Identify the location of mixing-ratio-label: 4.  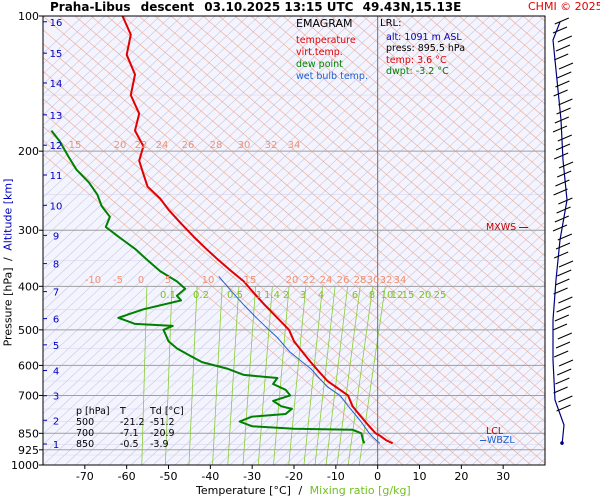
(321, 295).